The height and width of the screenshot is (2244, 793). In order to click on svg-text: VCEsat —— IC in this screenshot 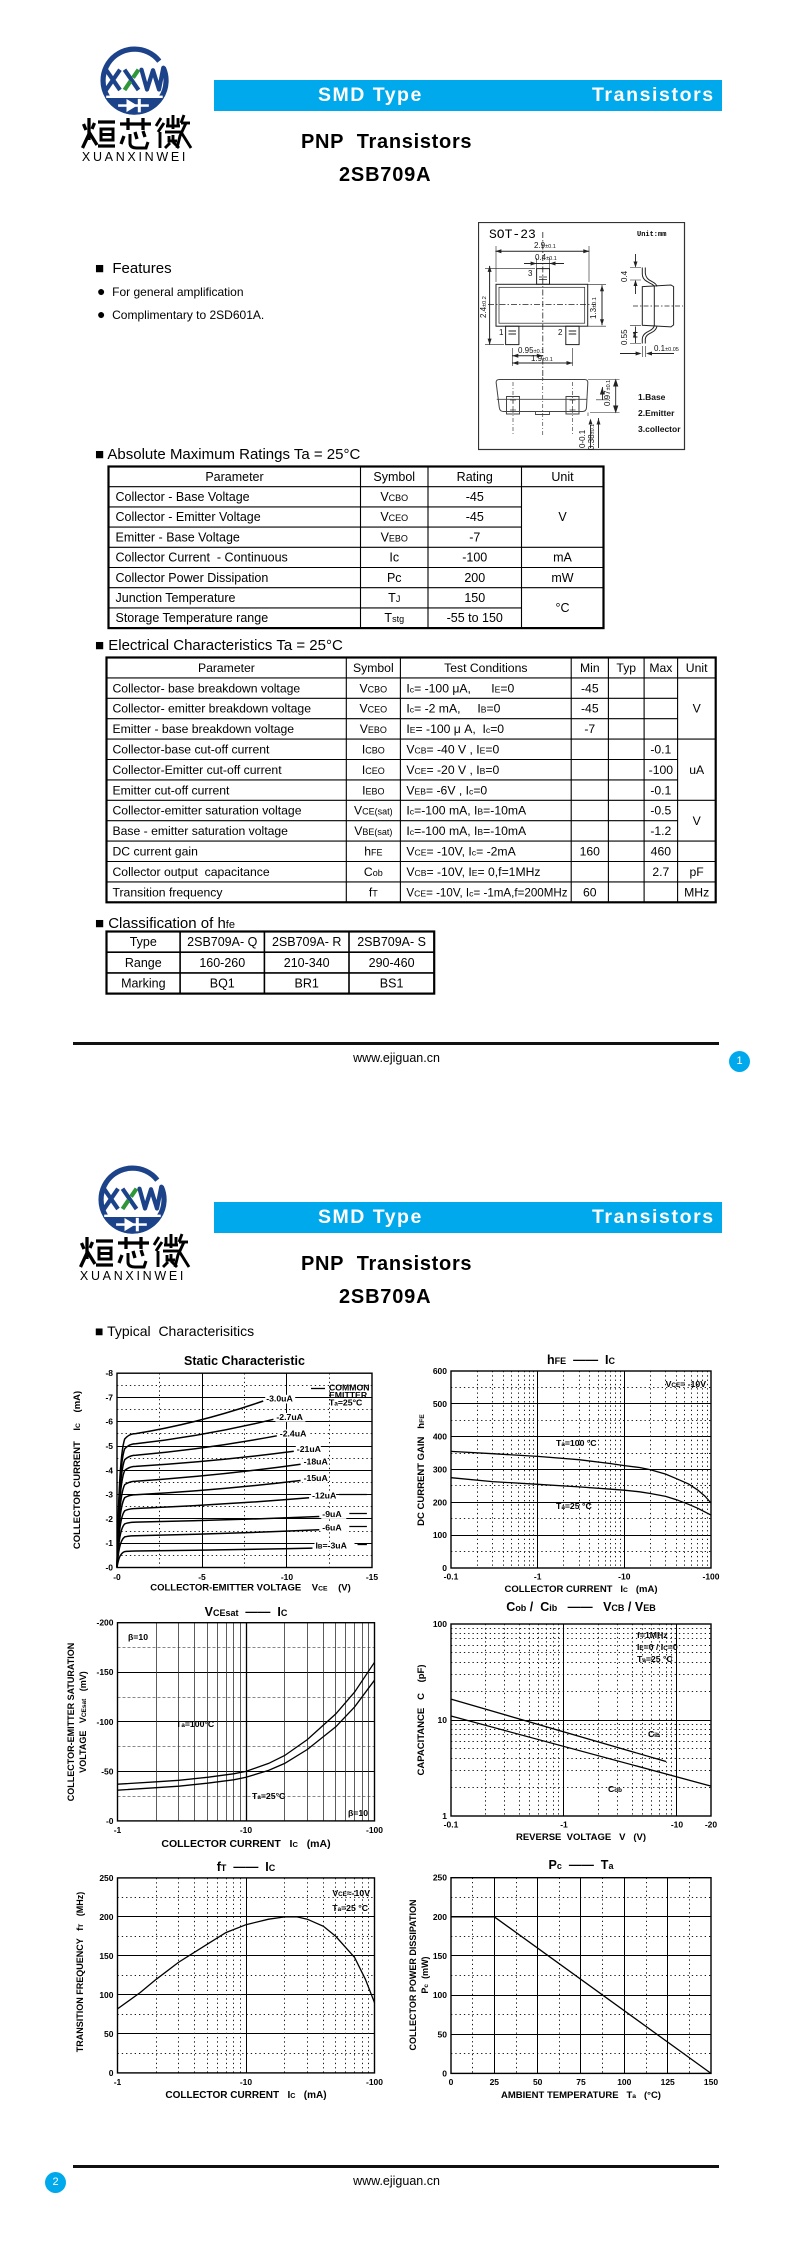, I will do `click(246, 1612)`.